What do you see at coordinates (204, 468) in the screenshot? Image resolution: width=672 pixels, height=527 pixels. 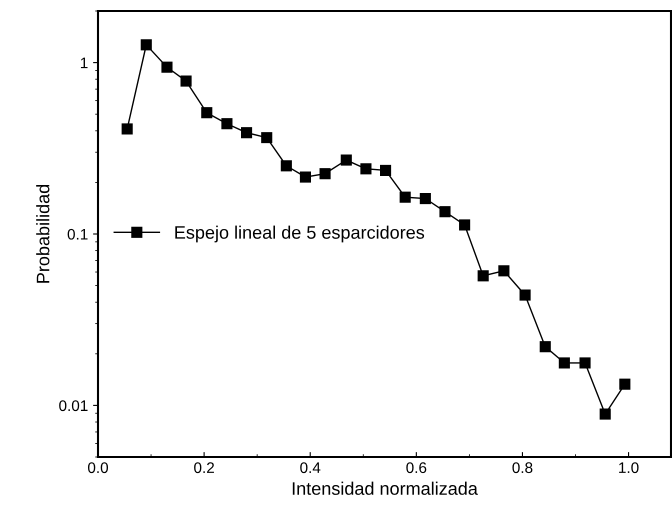 I see `x-tick-label: 0.2` at bounding box center [204, 468].